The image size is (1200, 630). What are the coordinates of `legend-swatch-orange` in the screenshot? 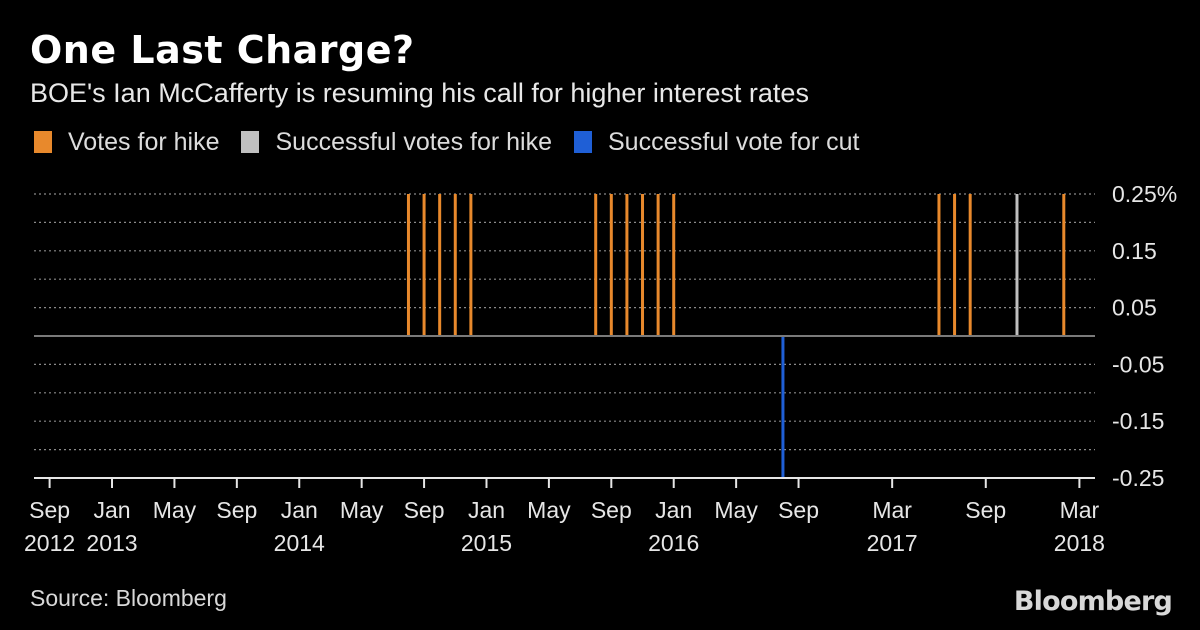 It's located at (43, 142).